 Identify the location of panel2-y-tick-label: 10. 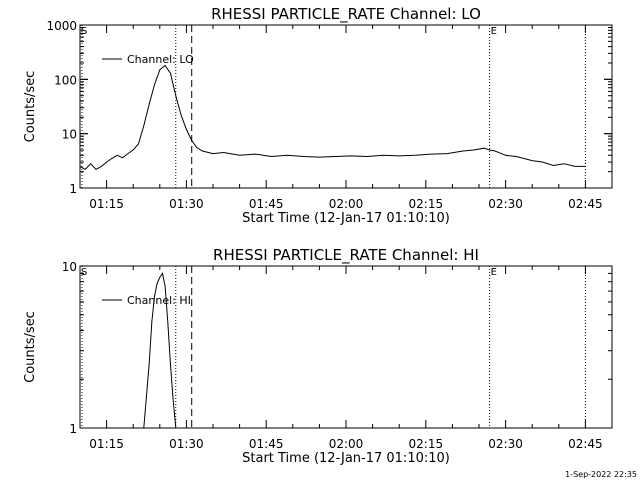
(69, 267).